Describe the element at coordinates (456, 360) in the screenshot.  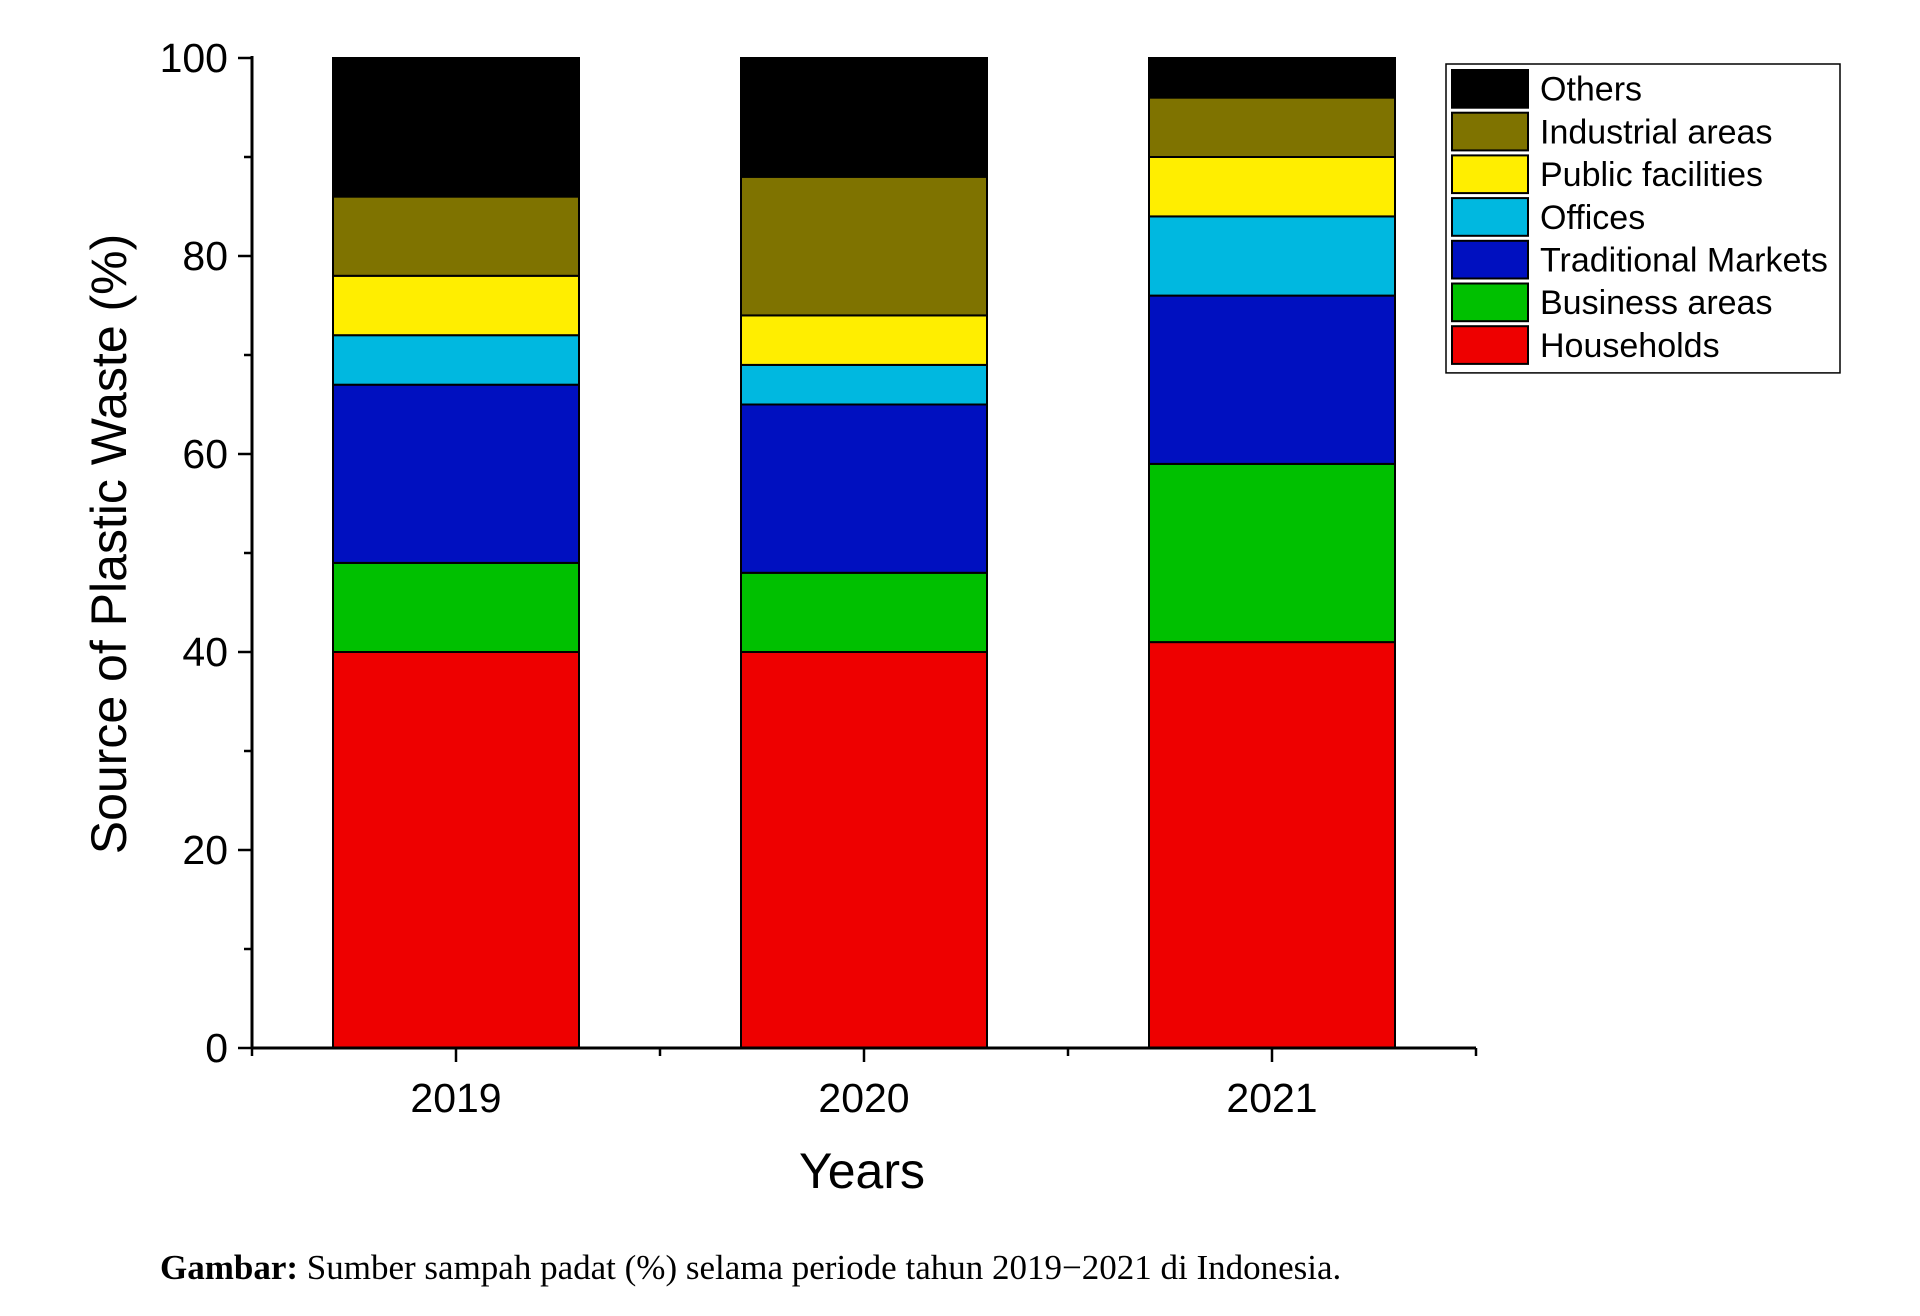
I see `bar-2019-offices` at that location.